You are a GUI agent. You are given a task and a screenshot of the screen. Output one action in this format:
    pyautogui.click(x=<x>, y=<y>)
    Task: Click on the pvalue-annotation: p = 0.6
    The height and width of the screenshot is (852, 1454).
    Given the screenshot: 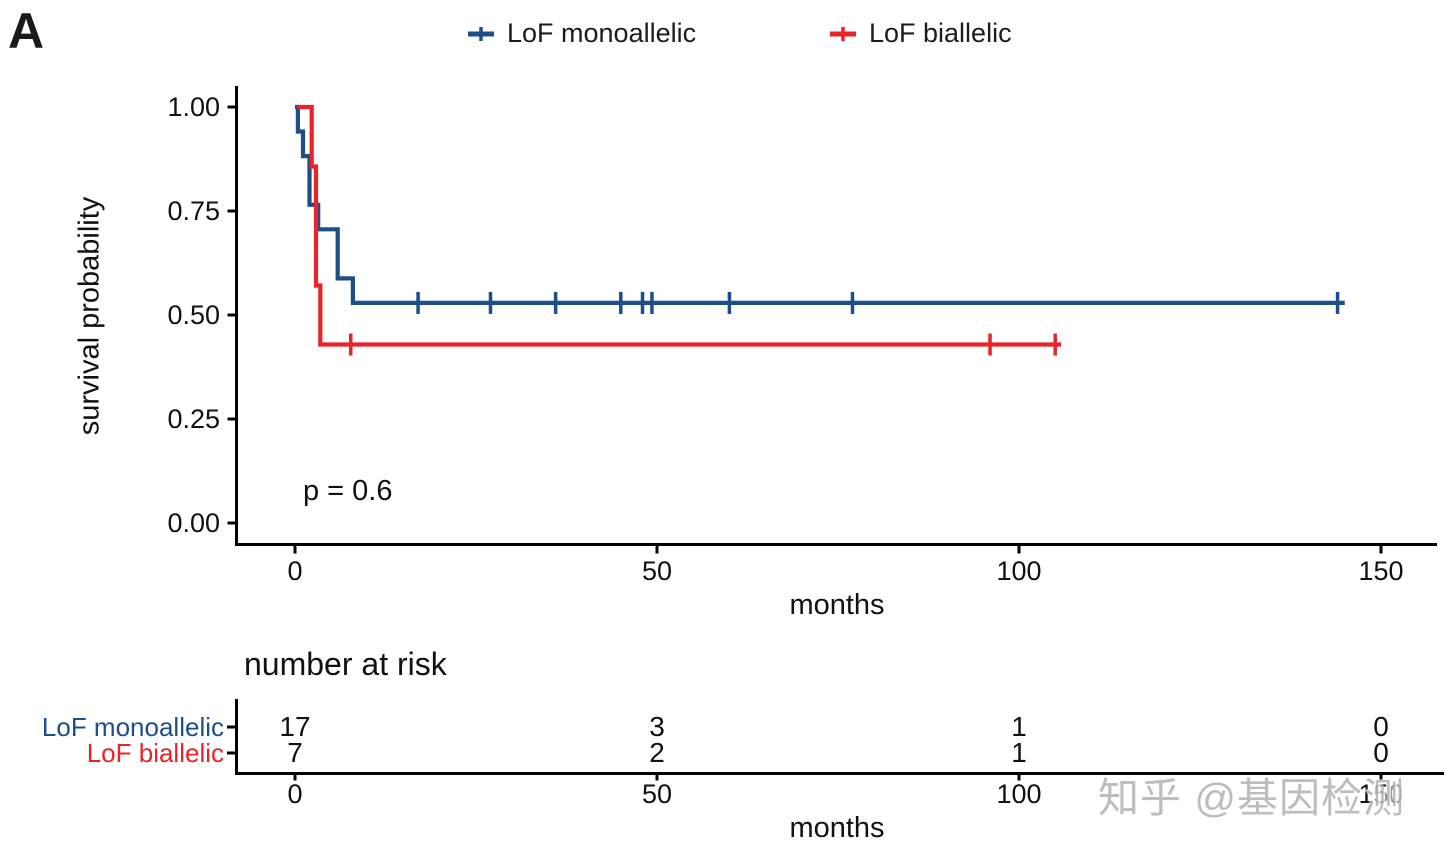 What is the action you would take?
    pyautogui.click(x=348, y=491)
    